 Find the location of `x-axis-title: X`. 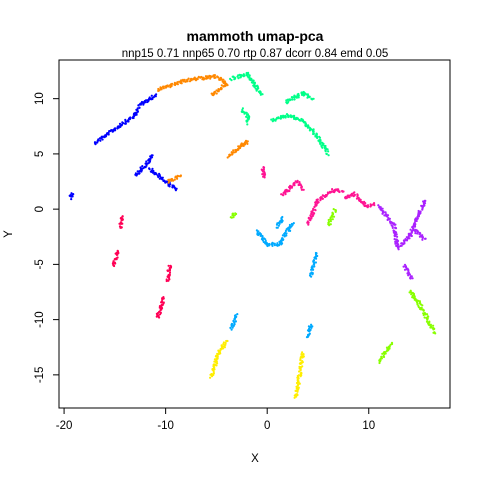

x-axis-title: X is located at coordinates (255, 459).